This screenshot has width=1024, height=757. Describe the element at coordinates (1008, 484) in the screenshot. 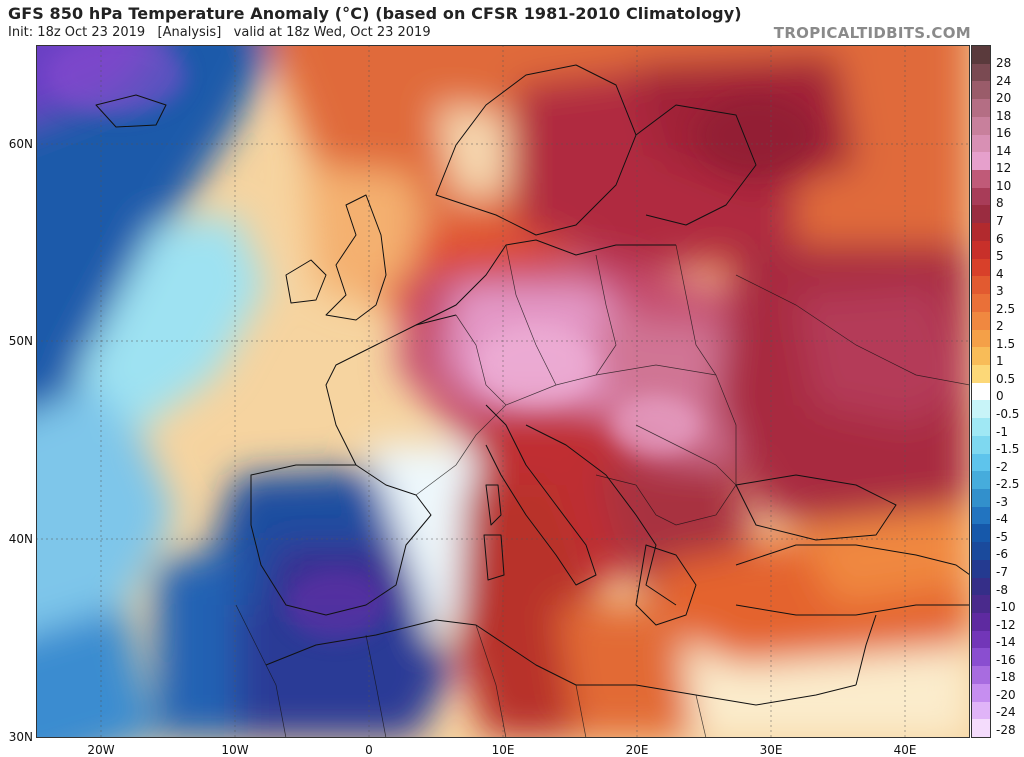

I see `colorbar-label: -2.5` at that location.